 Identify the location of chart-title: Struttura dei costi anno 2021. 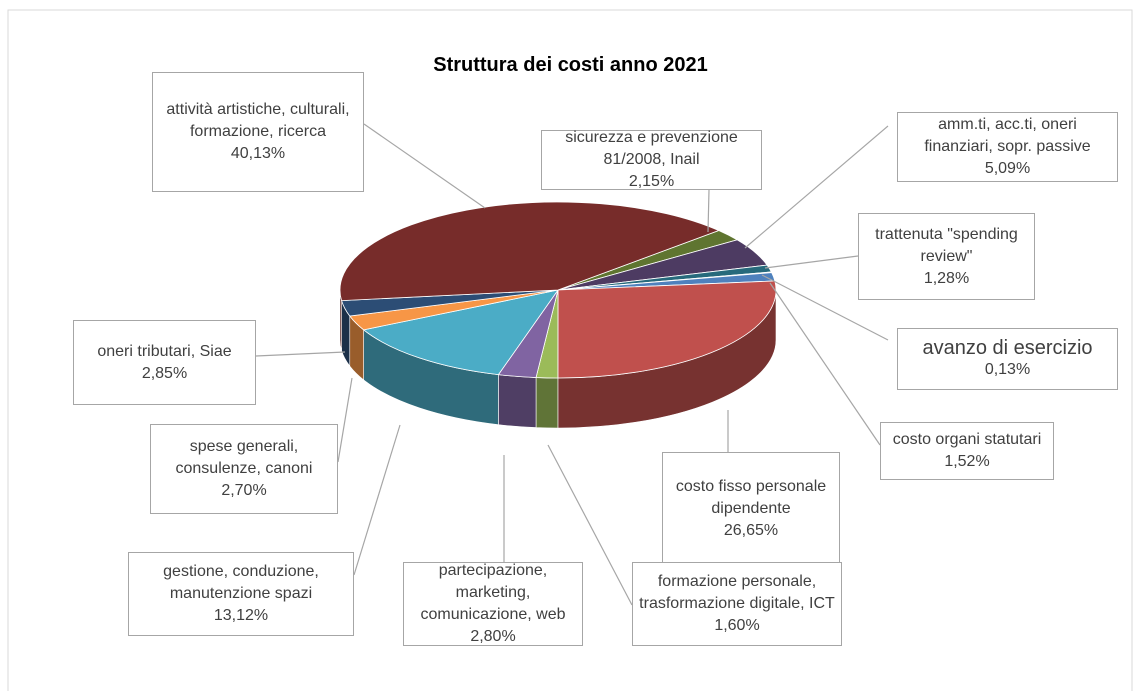
(570, 65).